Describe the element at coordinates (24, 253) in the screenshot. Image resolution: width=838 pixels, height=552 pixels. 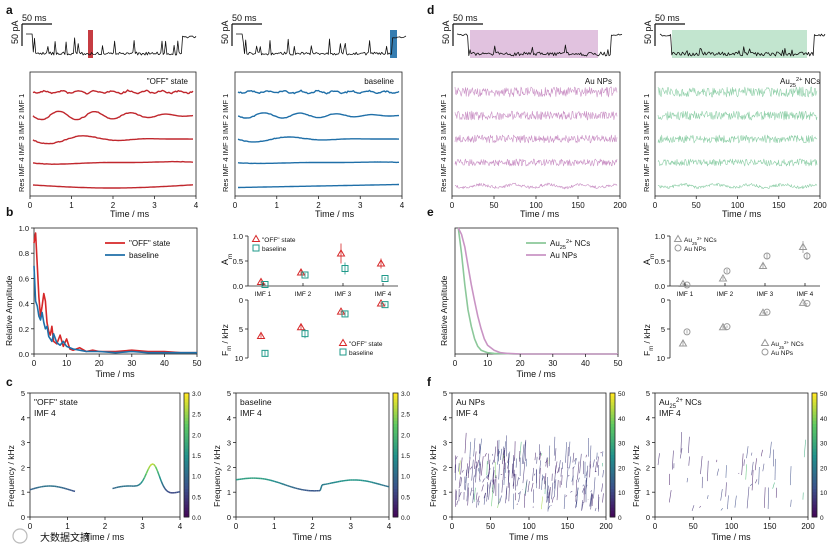
I see `y-tick-label: 0.8` at that location.